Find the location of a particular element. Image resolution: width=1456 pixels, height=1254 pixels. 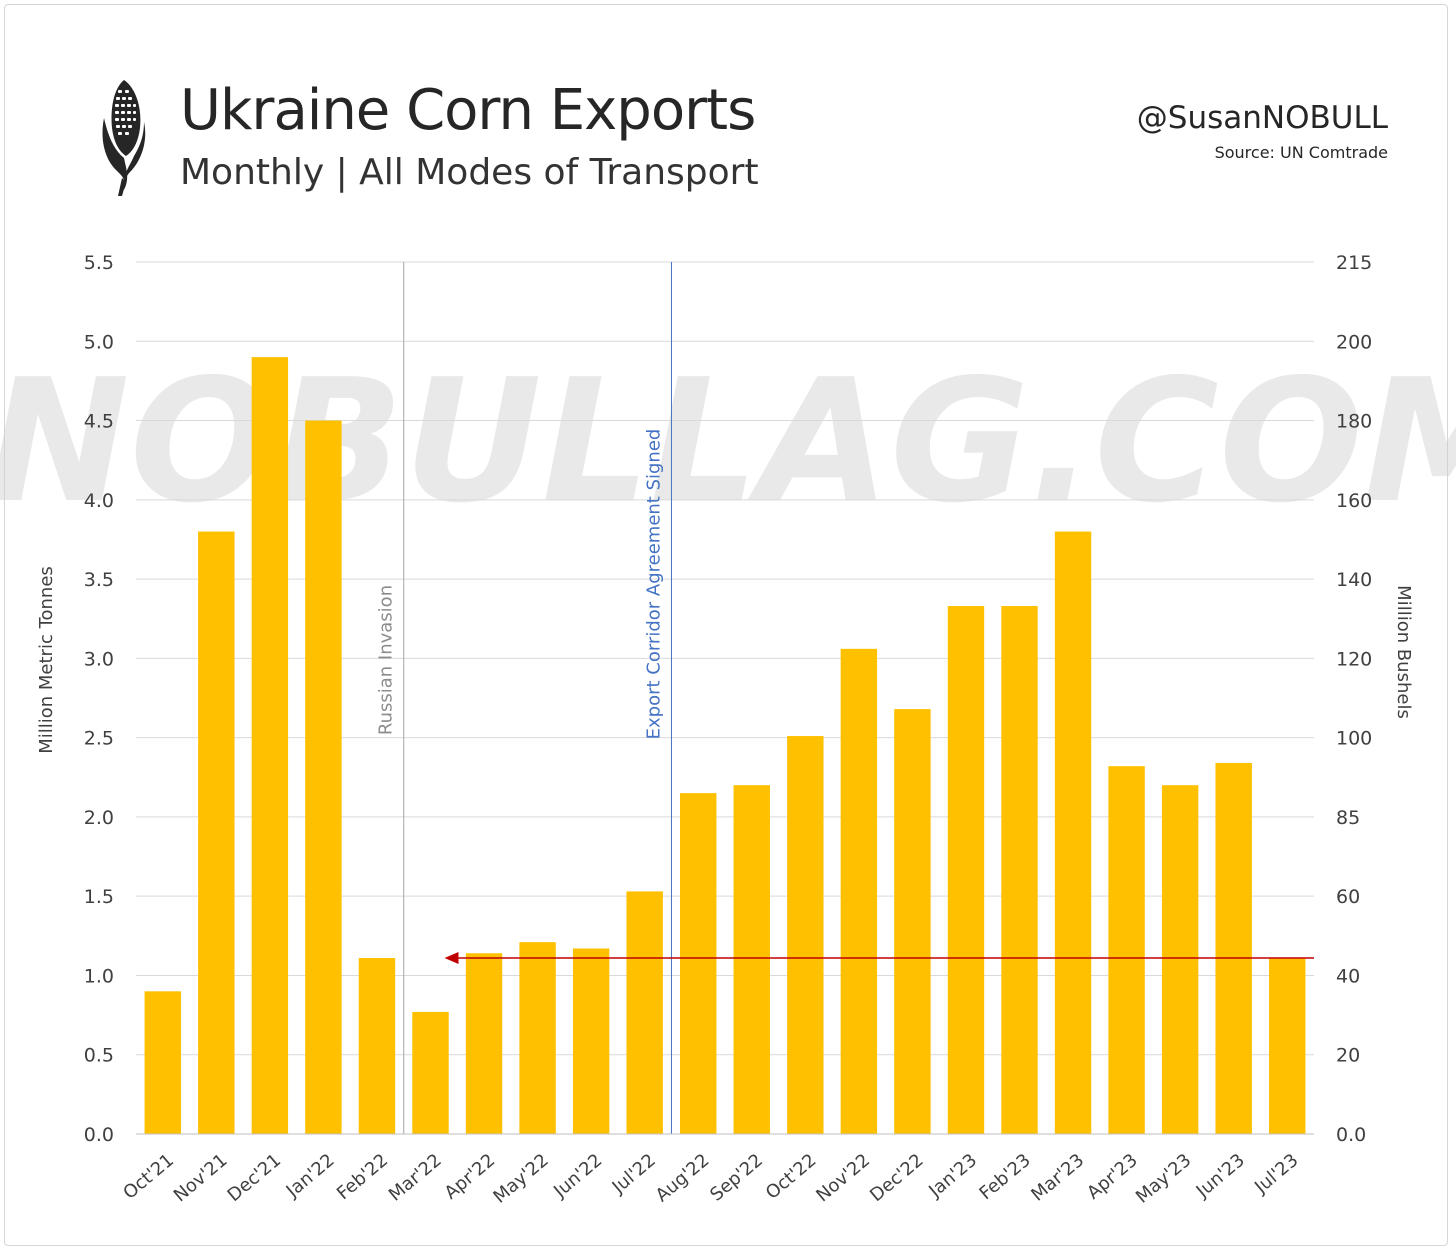

x-tick-label: Feb'23 is located at coordinates (1004, 1177).